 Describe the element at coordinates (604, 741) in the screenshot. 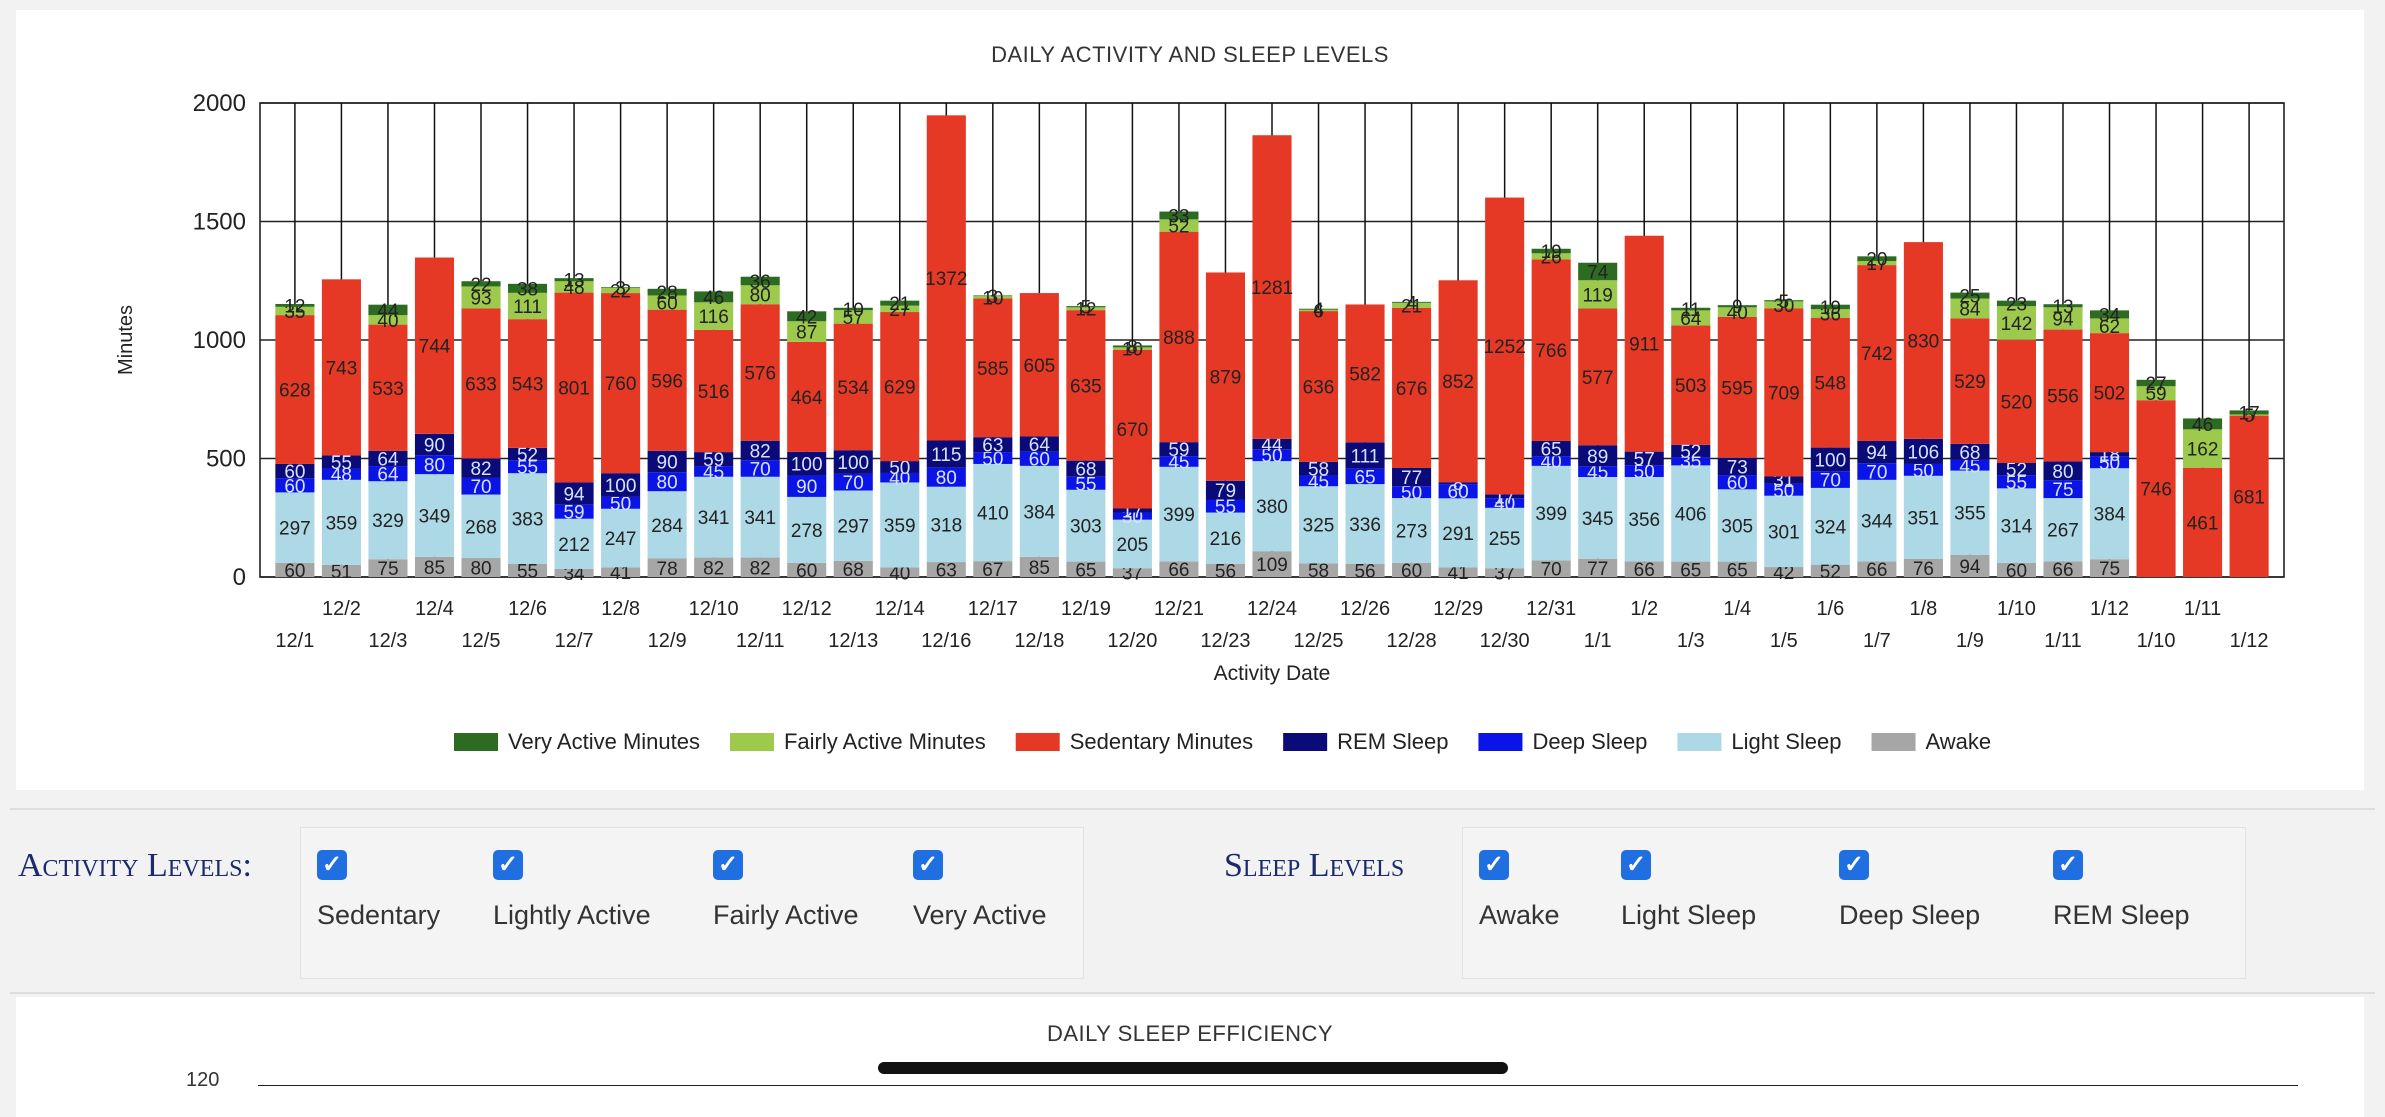

I see `legend-label: Very Active Minutes` at that location.